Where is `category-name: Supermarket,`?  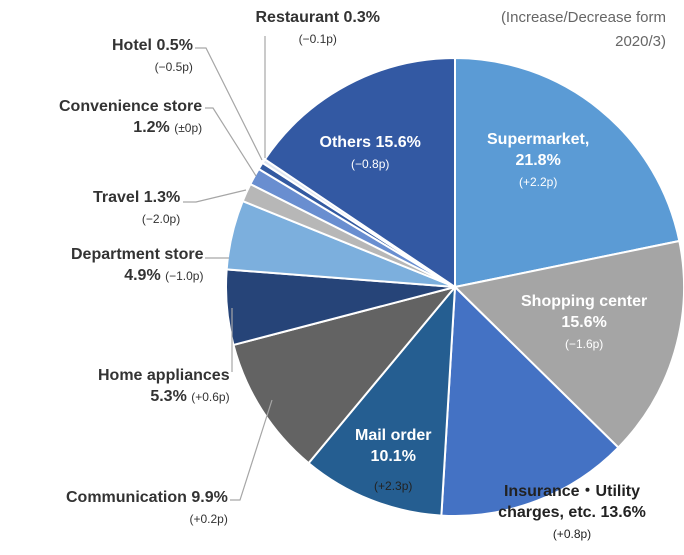 category-name: Supermarket, is located at coordinates (538, 139).